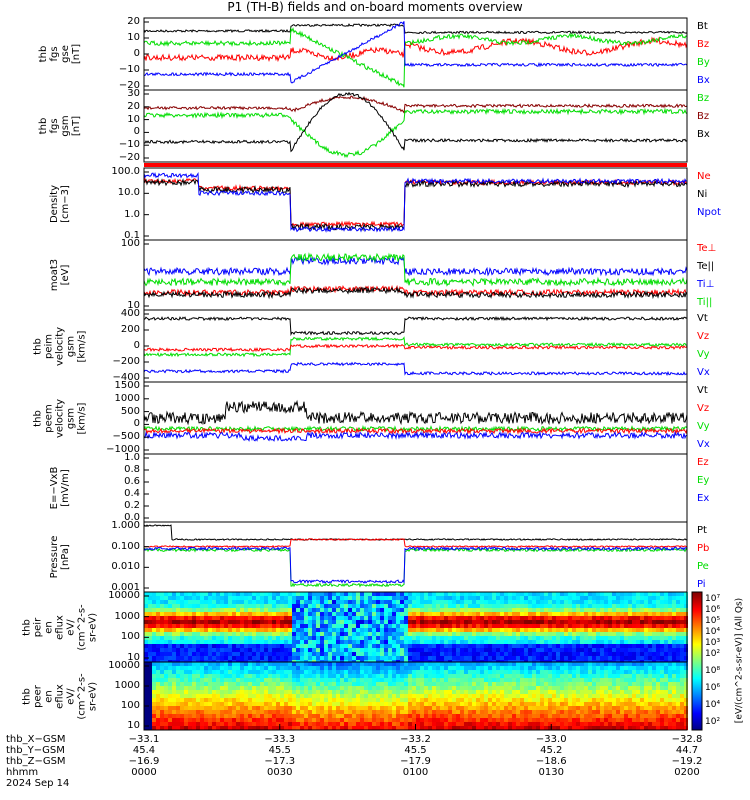  What do you see at coordinates (132, 481) in the screenshot?
I see `ytick-label: 0.6` at bounding box center [132, 481].